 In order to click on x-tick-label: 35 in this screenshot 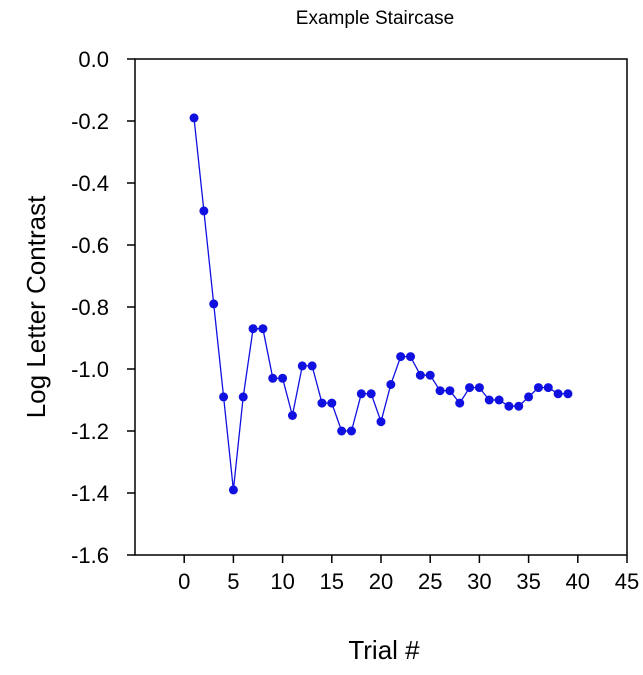, I will do `click(528, 581)`.